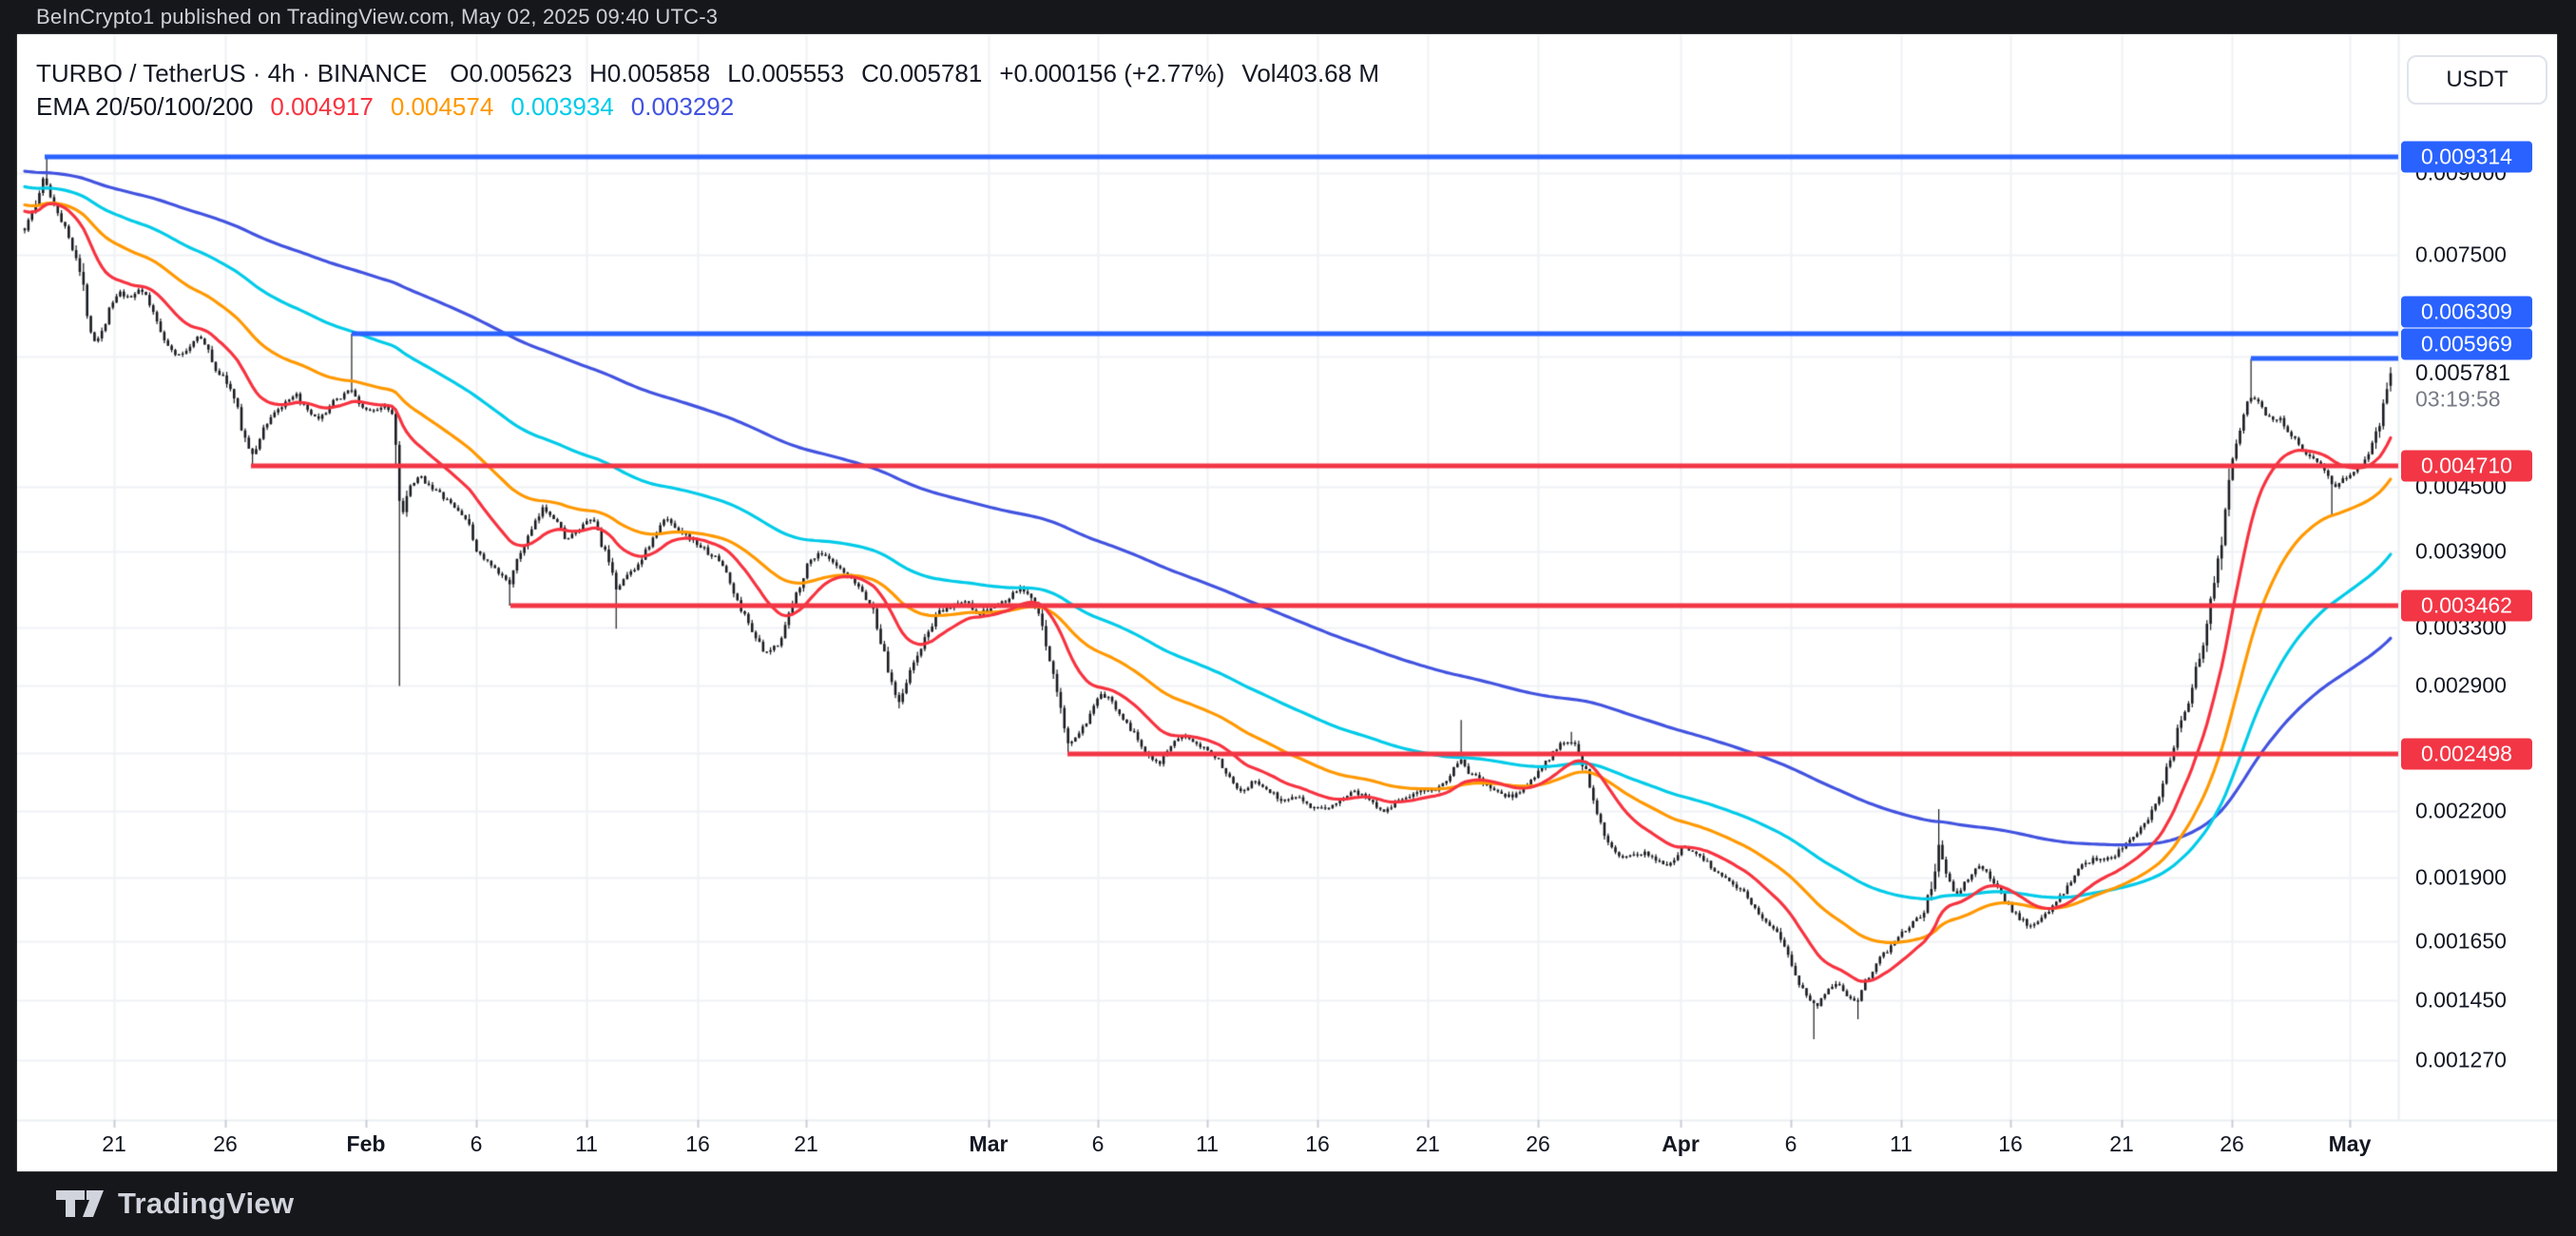 The image size is (2576, 1236). I want to click on y-axis-tick: 0.001900, so click(2461, 877).